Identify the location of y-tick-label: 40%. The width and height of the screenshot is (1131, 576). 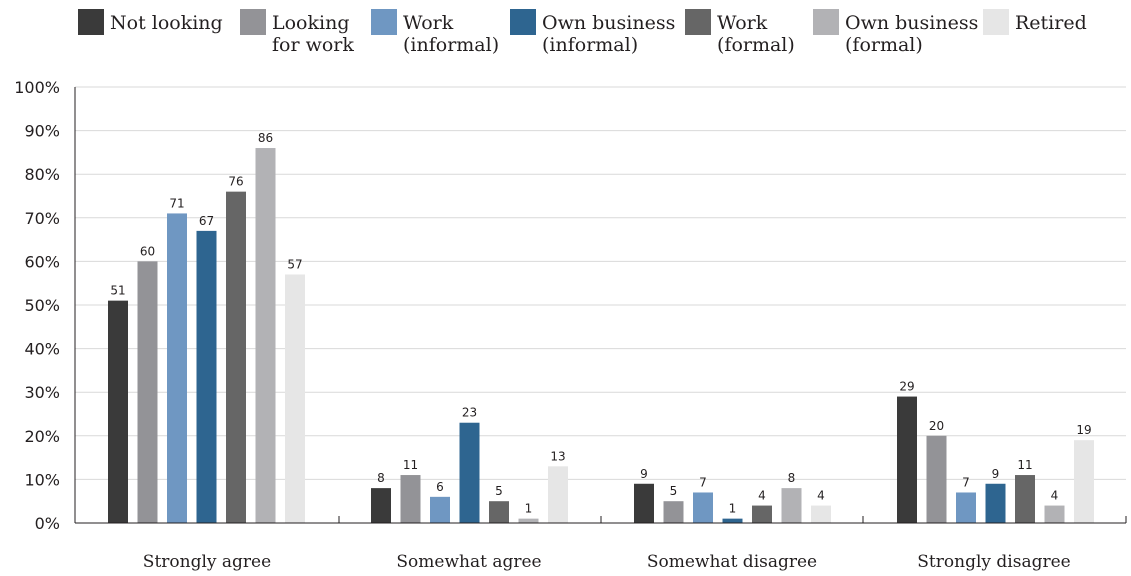
(42, 349).